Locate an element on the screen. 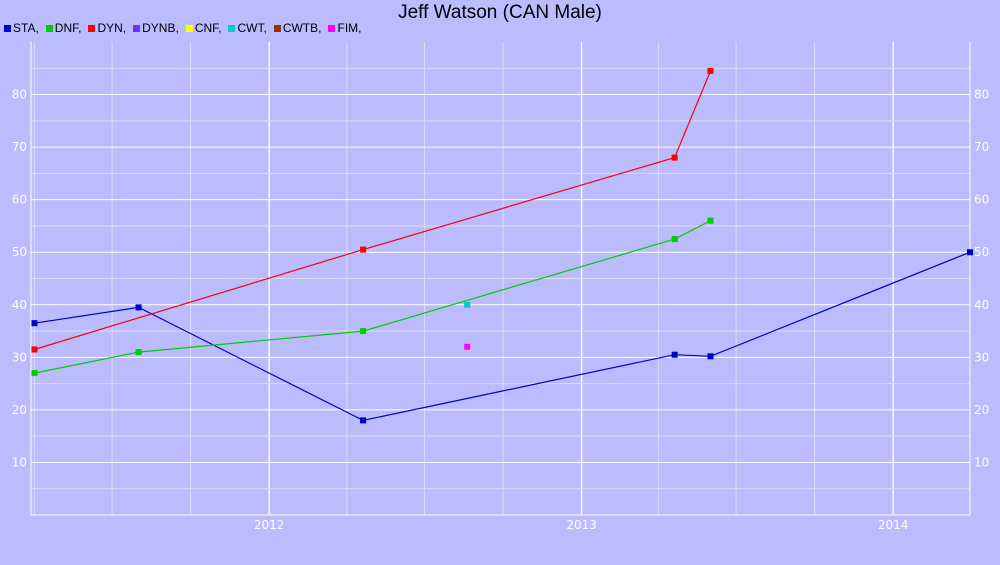 The width and height of the screenshot is (1000, 565). legend-label: DYN, is located at coordinates (112, 28).